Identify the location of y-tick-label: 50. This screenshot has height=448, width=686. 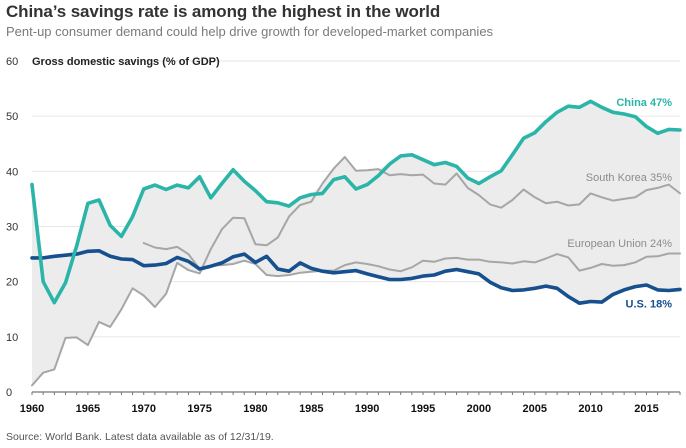
(12, 117).